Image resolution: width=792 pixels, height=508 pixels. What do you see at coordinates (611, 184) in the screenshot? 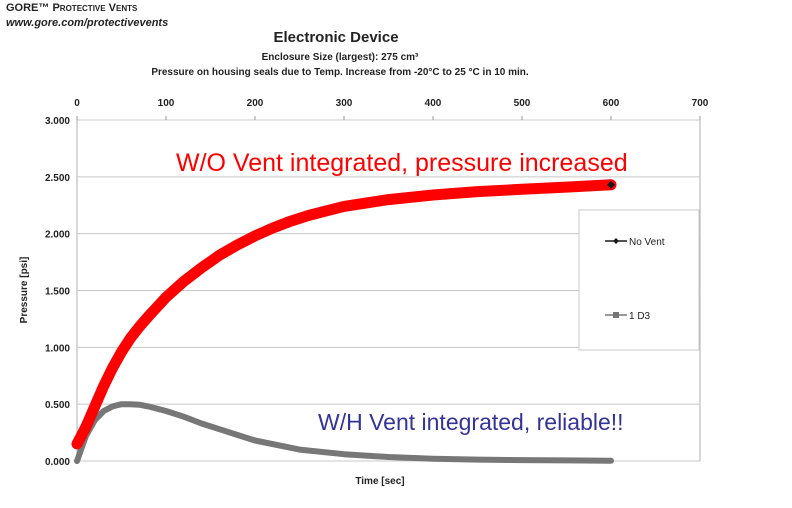
I see `series-marker-no-vent` at bounding box center [611, 184].